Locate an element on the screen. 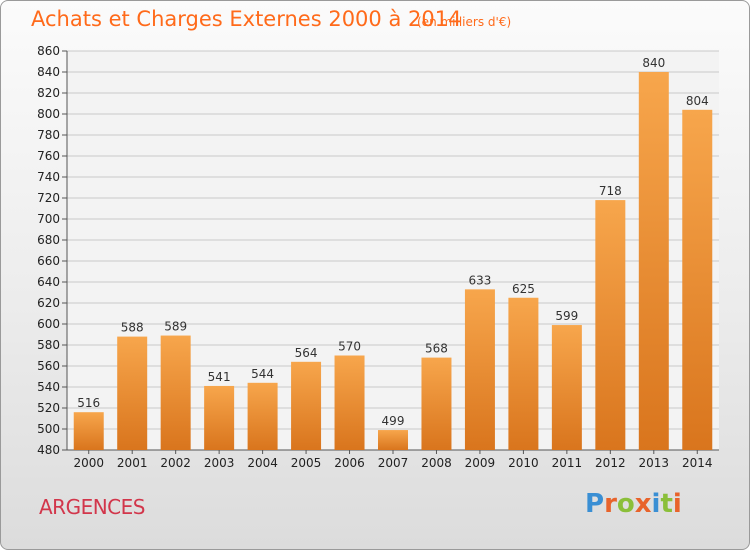 The height and width of the screenshot is (550, 750). data-label: 570 is located at coordinates (349, 347).